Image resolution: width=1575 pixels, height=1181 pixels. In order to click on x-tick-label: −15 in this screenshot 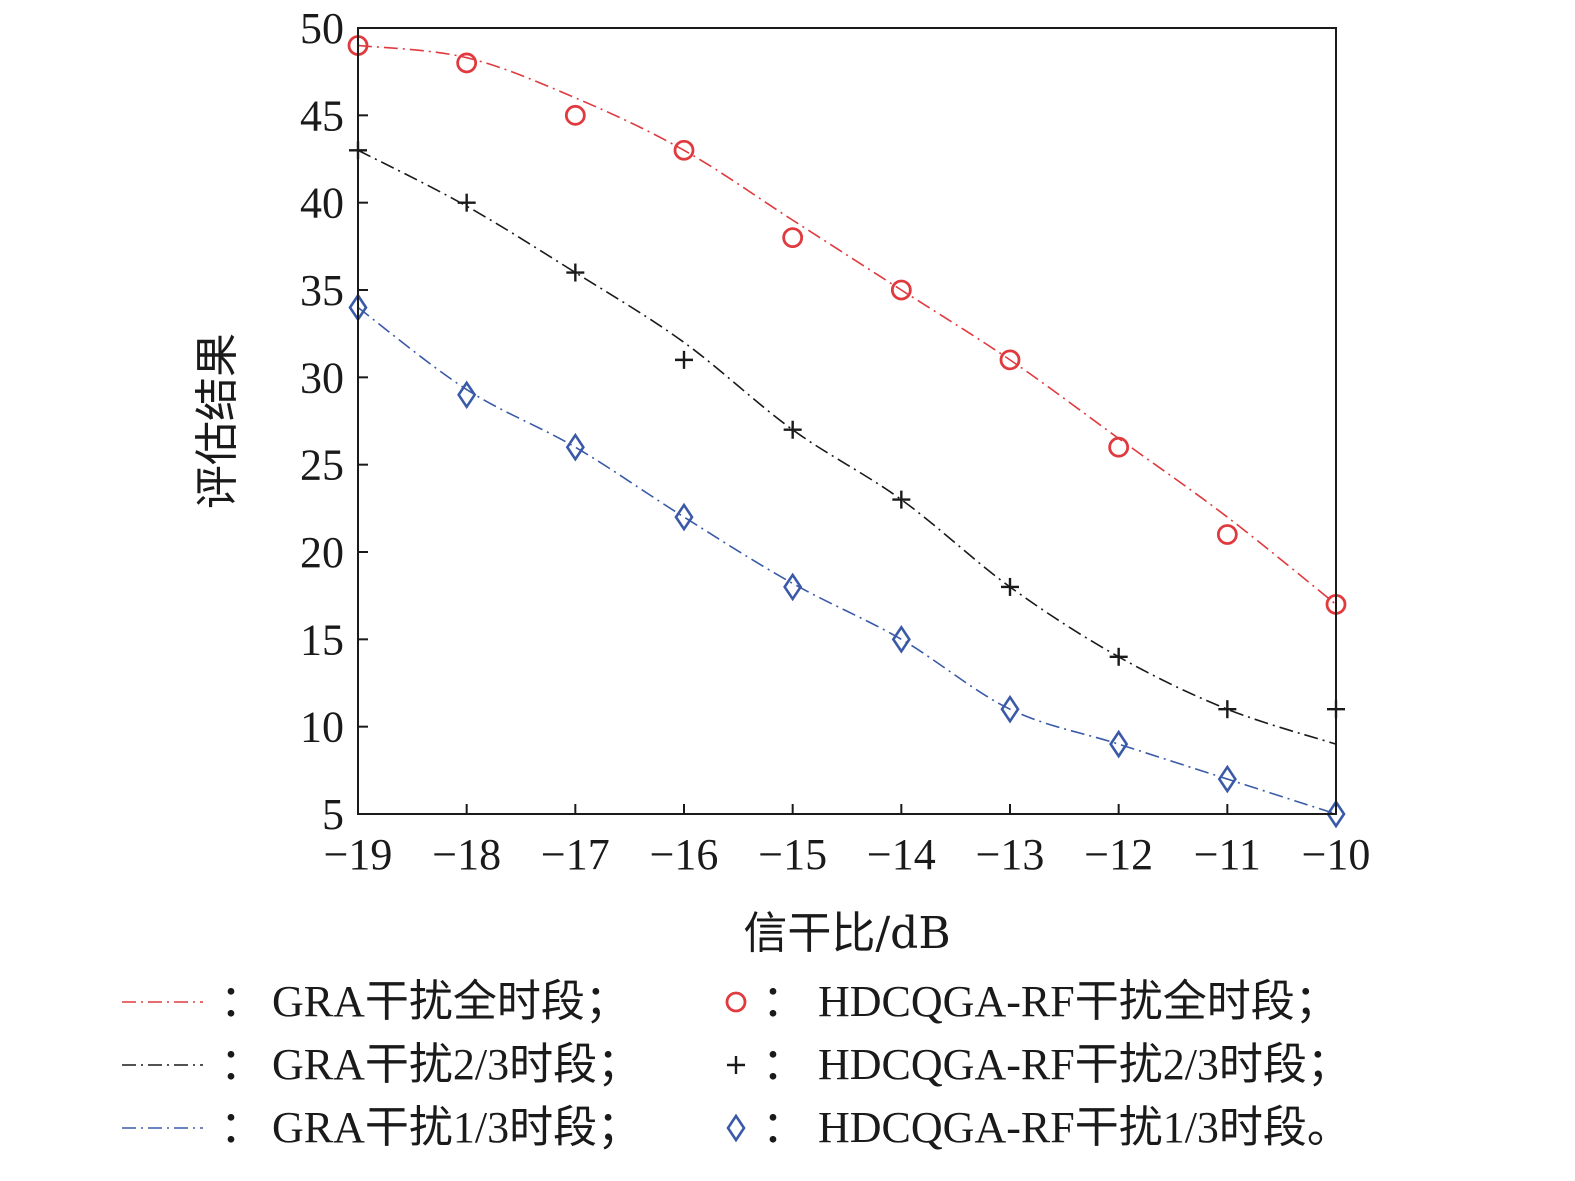, I will do `click(792, 854)`.